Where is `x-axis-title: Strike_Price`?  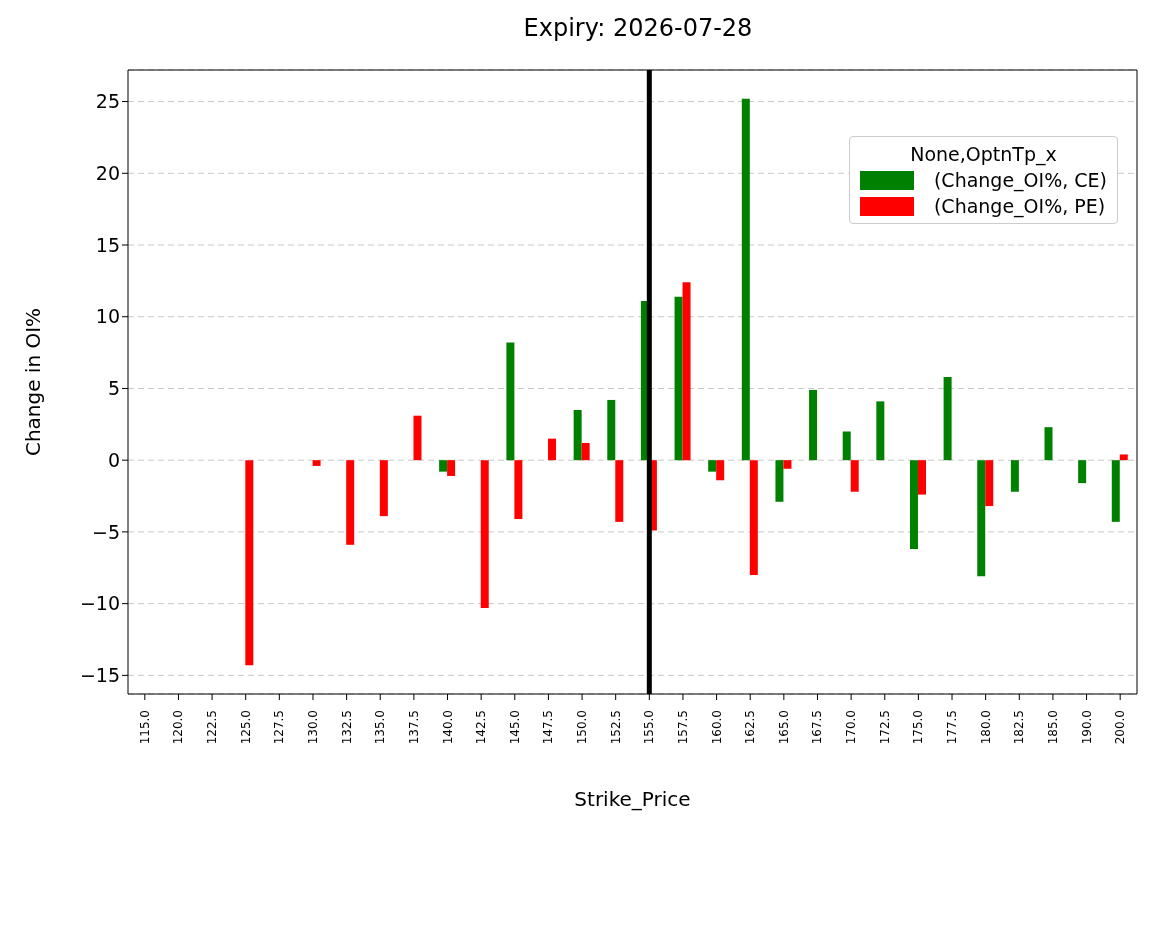 x-axis-title: Strike_Price is located at coordinates (632, 799).